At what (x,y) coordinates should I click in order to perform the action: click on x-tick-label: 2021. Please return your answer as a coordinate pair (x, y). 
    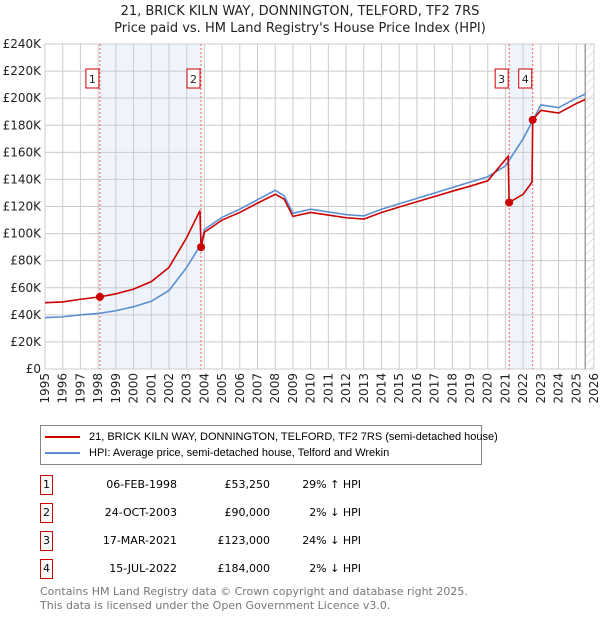
    Looking at the image, I should click on (505, 388).